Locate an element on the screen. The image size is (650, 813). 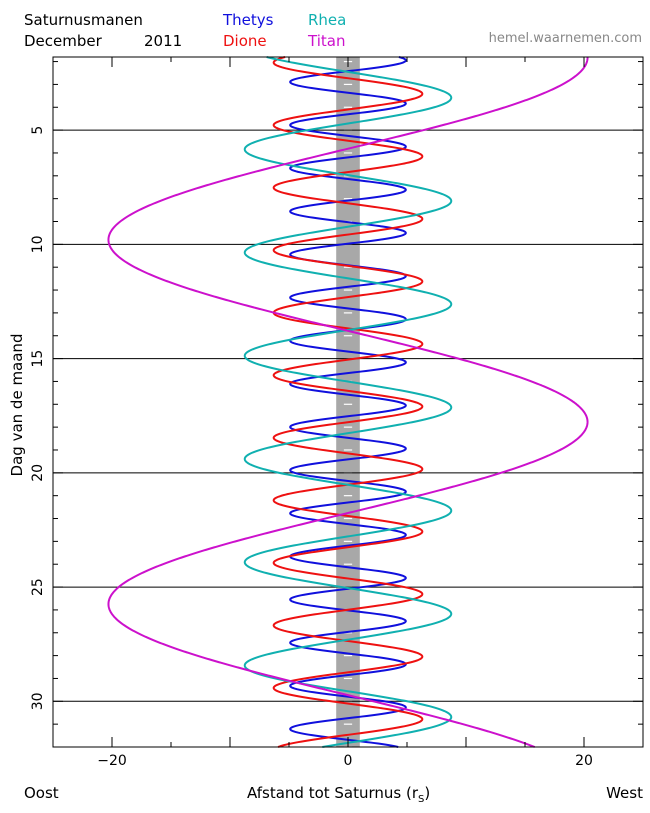
y-tick-label-30: 30 is located at coordinates (38, 701).